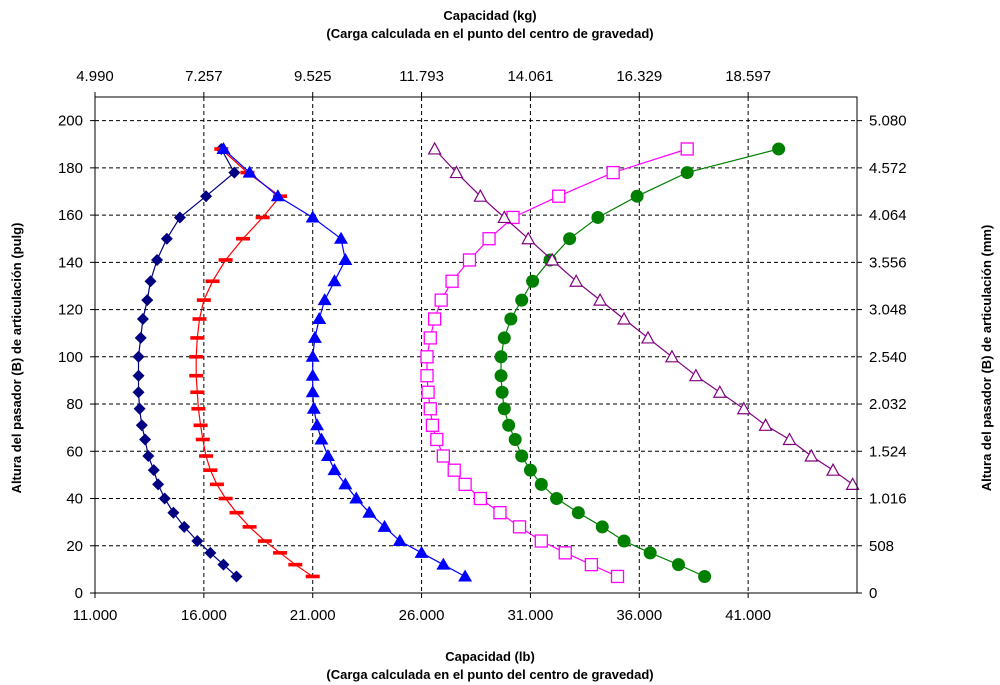 This screenshot has height=685, width=1000. Describe the element at coordinates (888, 451) in the screenshot. I see `right-tick-label: 1.524` at that location.